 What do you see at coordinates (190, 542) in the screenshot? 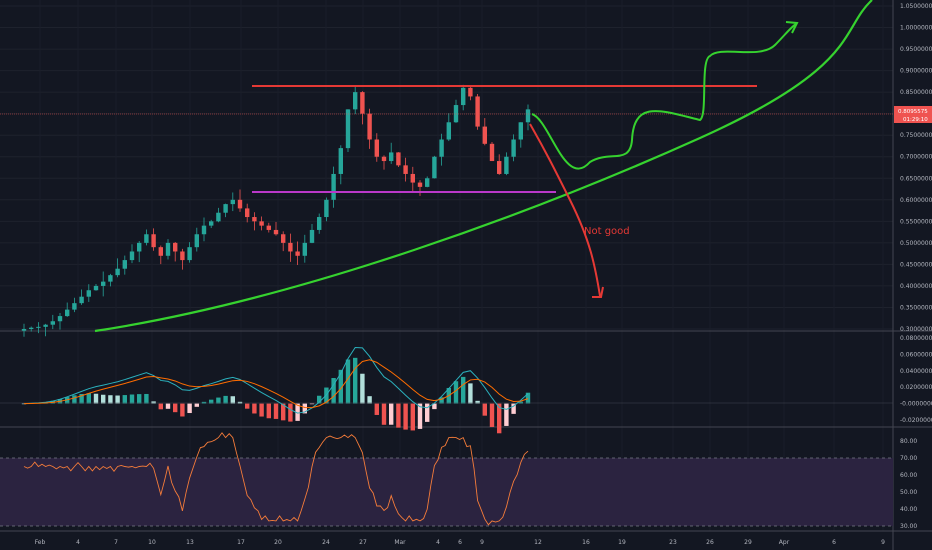
I see `time-tick-label: 13` at bounding box center [190, 542].